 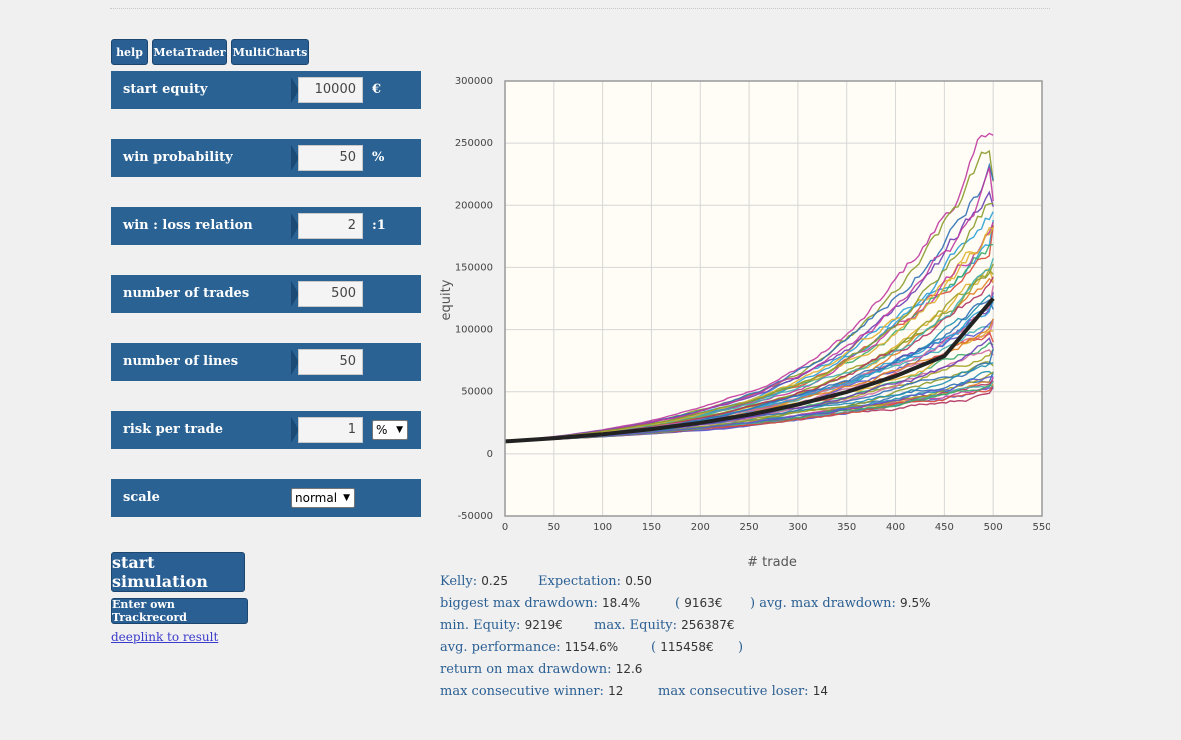 What do you see at coordinates (944, 527) in the screenshot?
I see `x-tick-label: 450` at bounding box center [944, 527].